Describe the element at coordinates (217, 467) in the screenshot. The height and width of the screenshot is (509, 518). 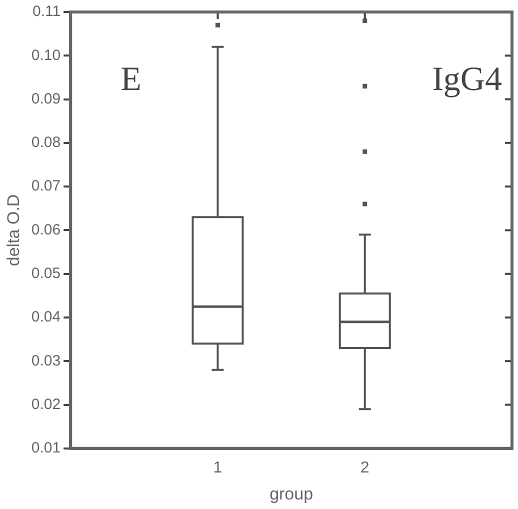
I see `x-tick-label: 1` at that location.